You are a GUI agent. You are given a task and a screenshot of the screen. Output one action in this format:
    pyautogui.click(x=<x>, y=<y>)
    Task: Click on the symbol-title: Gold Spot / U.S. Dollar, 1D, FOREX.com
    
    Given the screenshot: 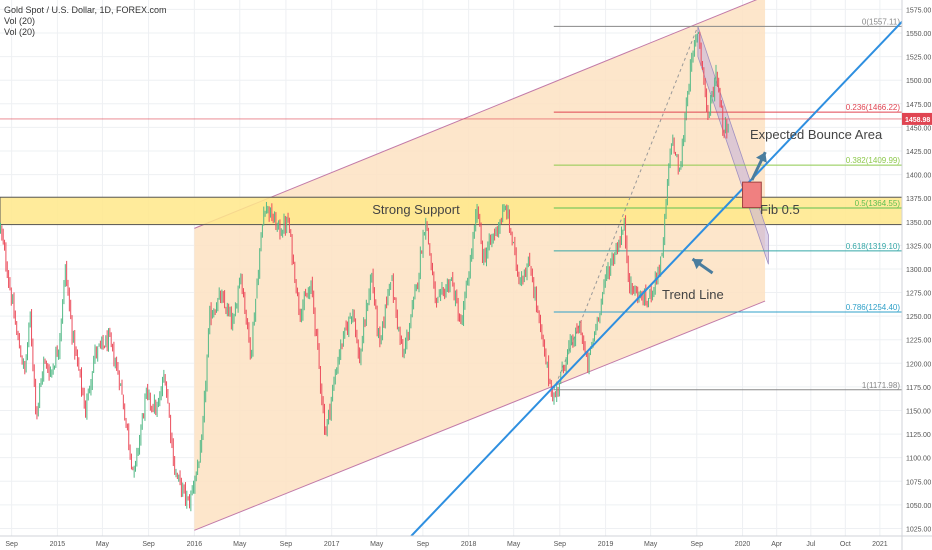 What is the action you would take?
    pyautogui.click(x=85, y=10)
    